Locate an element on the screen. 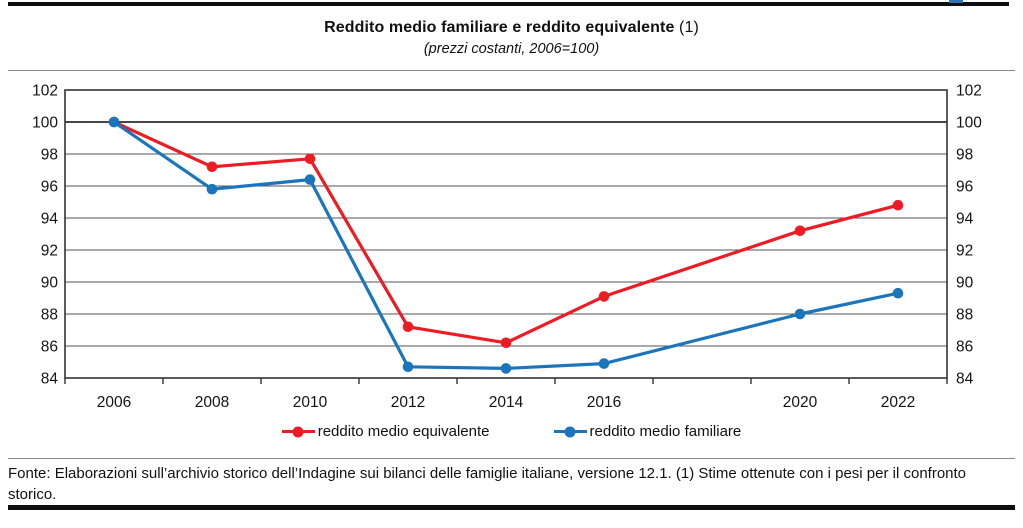  legend-label: reddito medio familiare is located at coordinates (665, 431).